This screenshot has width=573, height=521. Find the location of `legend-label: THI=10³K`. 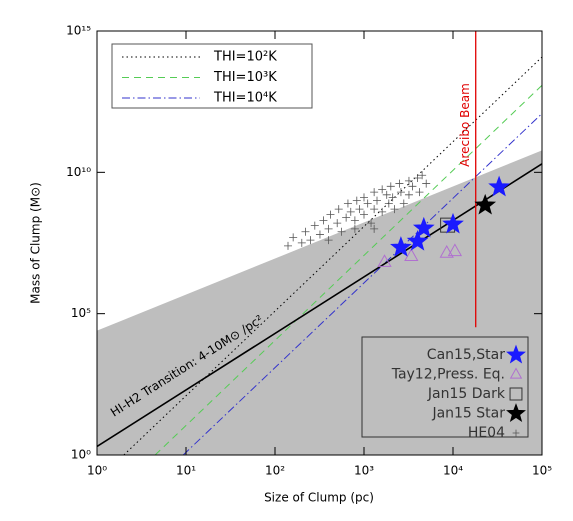

legend-label: THI=10³K is located at coordinates (245, 77).